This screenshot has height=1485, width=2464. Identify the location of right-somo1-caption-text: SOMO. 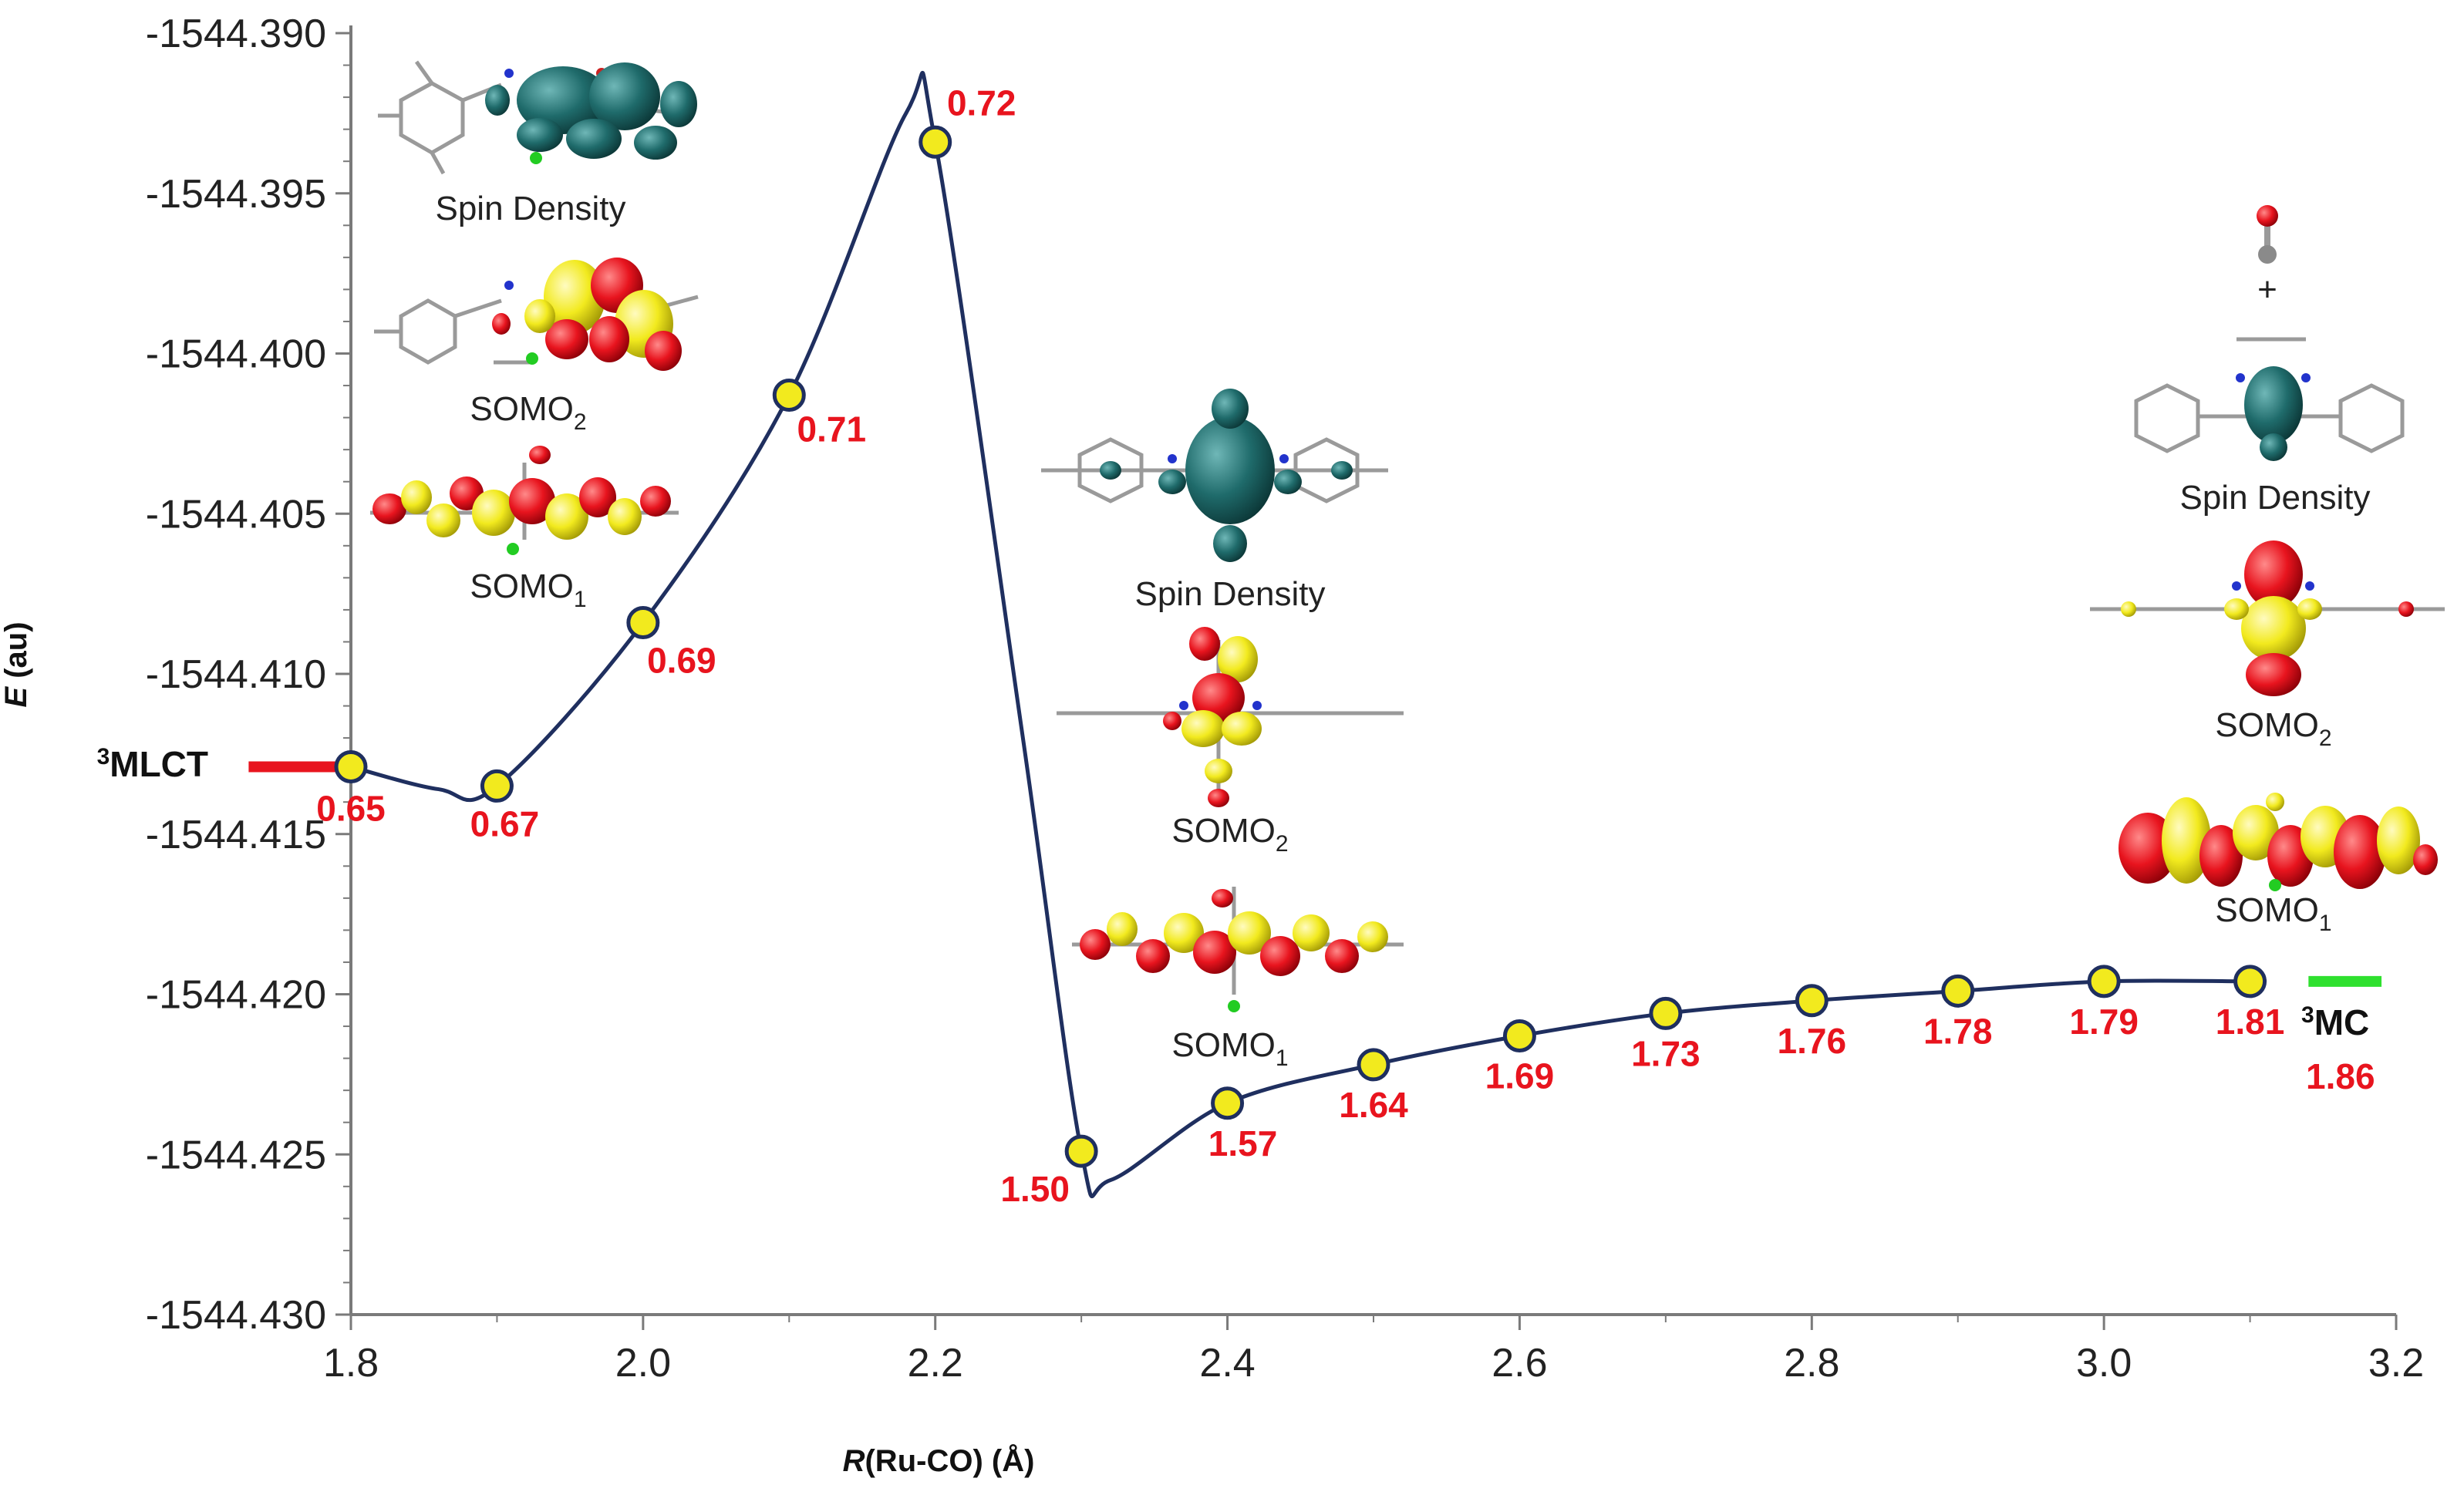
(2266, 910).